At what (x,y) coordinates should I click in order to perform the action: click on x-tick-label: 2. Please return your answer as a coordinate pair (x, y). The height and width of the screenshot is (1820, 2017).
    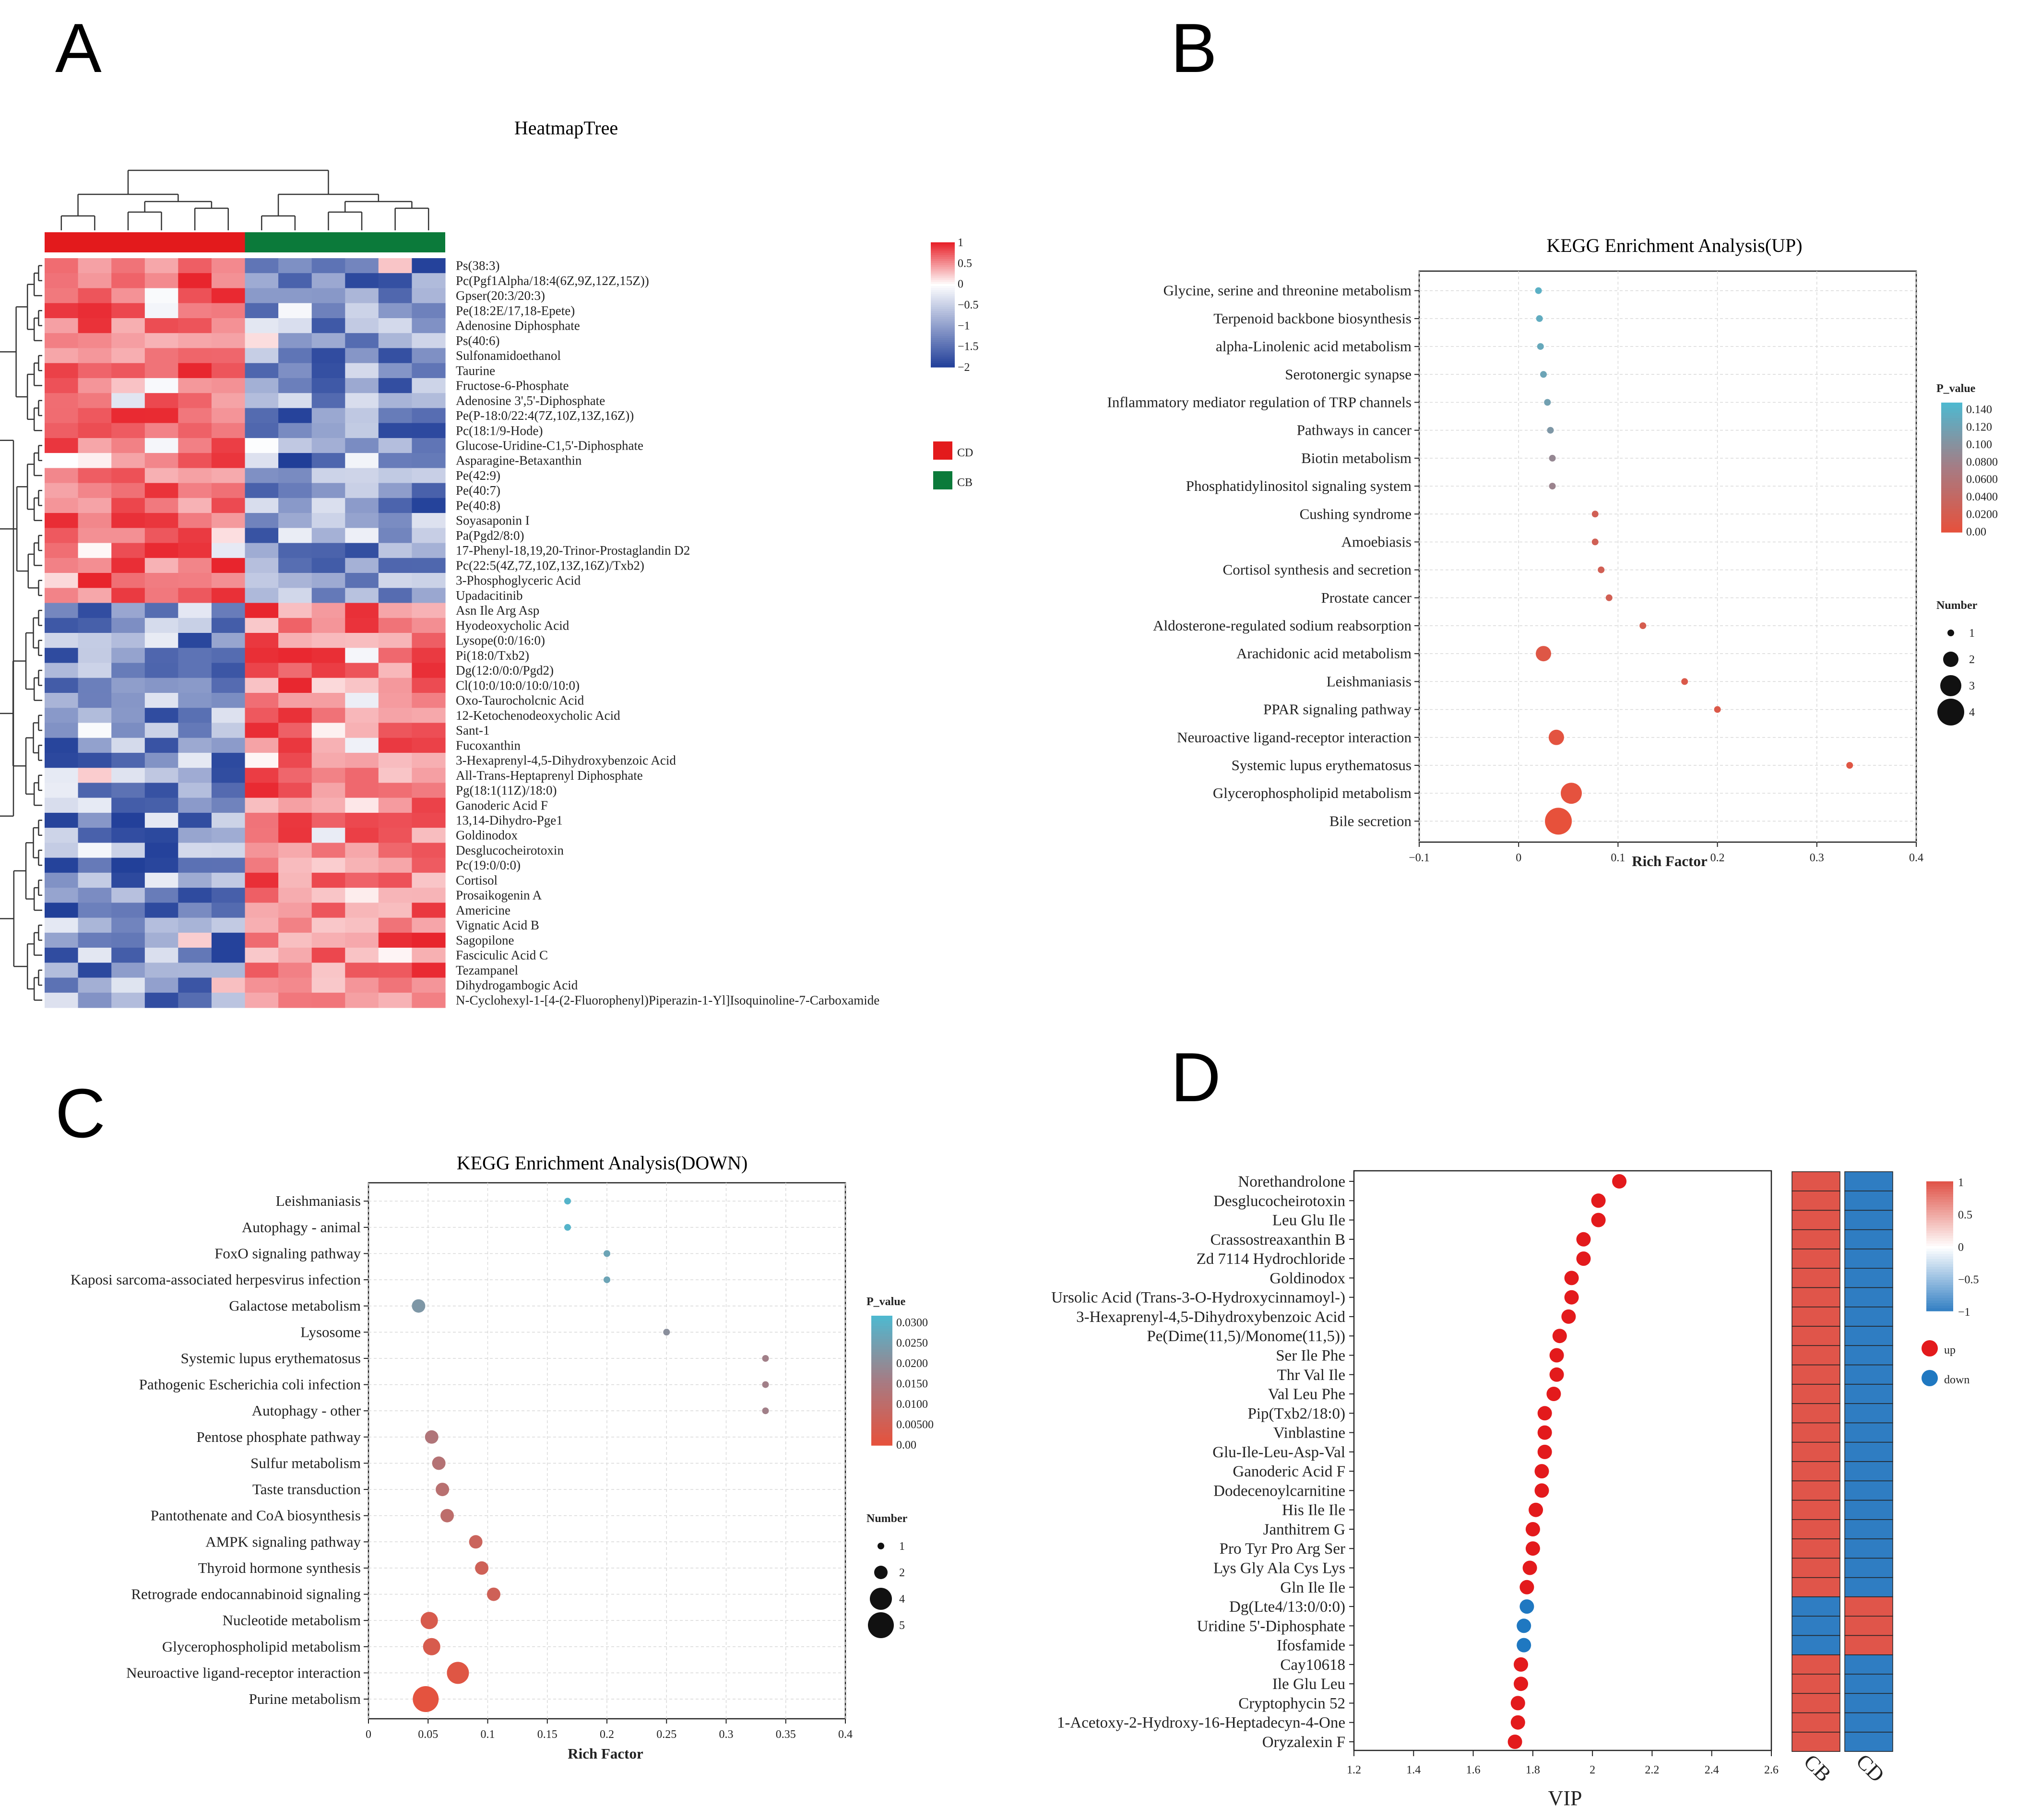
    Looking at the image, I should click on (1592, 1770).